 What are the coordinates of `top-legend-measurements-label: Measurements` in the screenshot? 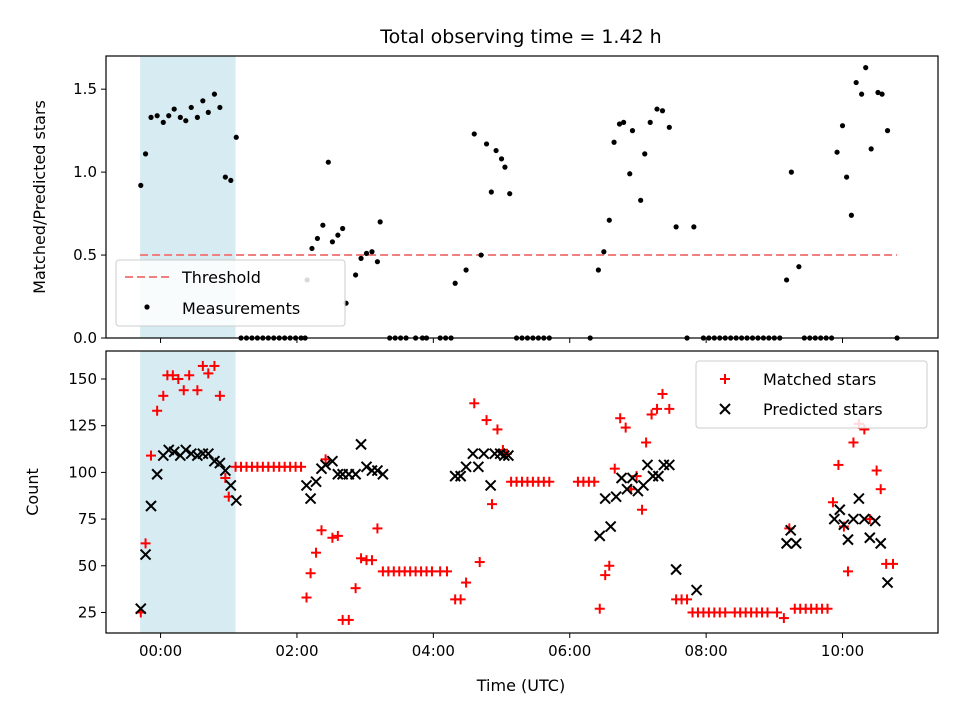 It's located at (241, 308).